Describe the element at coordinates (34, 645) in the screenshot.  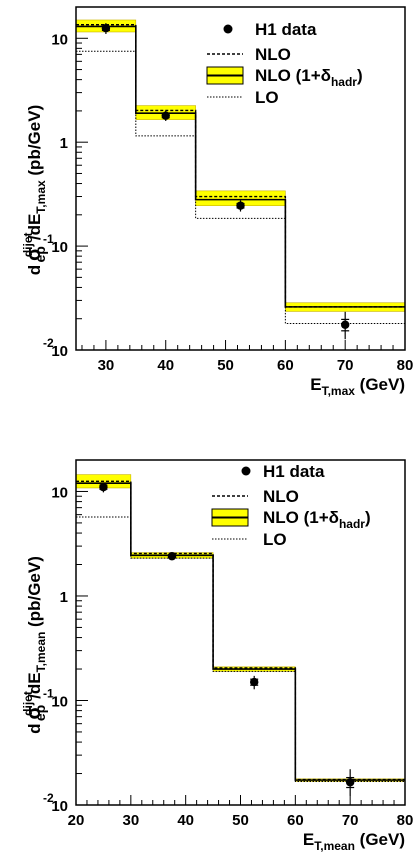
I see `y-axis-label: dσdijetep/dET,mean (pb/GeV)` at that location.